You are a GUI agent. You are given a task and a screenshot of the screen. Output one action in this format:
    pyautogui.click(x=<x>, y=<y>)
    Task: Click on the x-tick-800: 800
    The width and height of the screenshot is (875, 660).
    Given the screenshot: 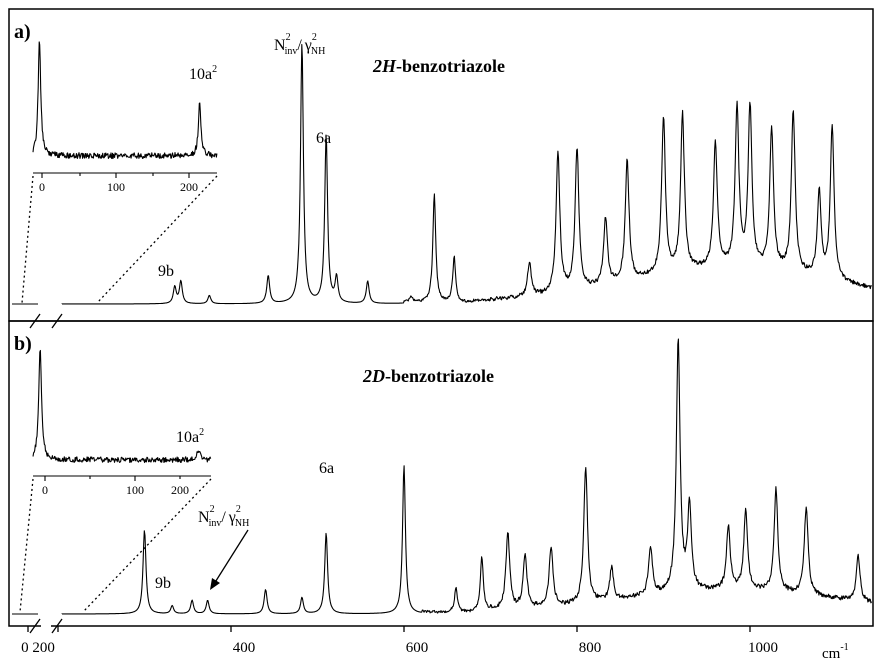 What is the action you would take?
    pyautogui.click(x=590, y=648)
    